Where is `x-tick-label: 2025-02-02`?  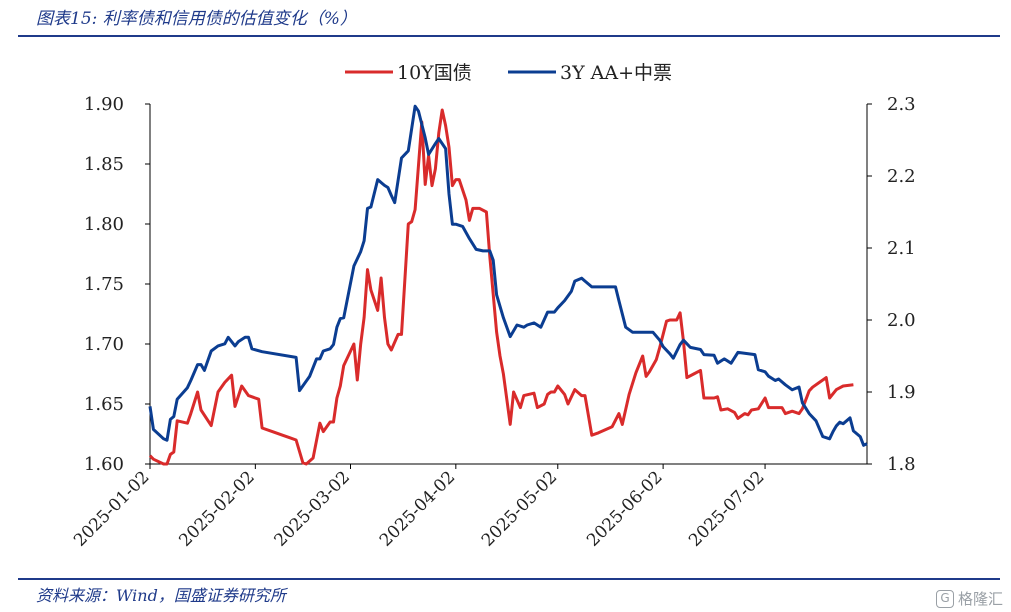 x-tick-label: 2025-02-02 is located at coordinates (216, 508).